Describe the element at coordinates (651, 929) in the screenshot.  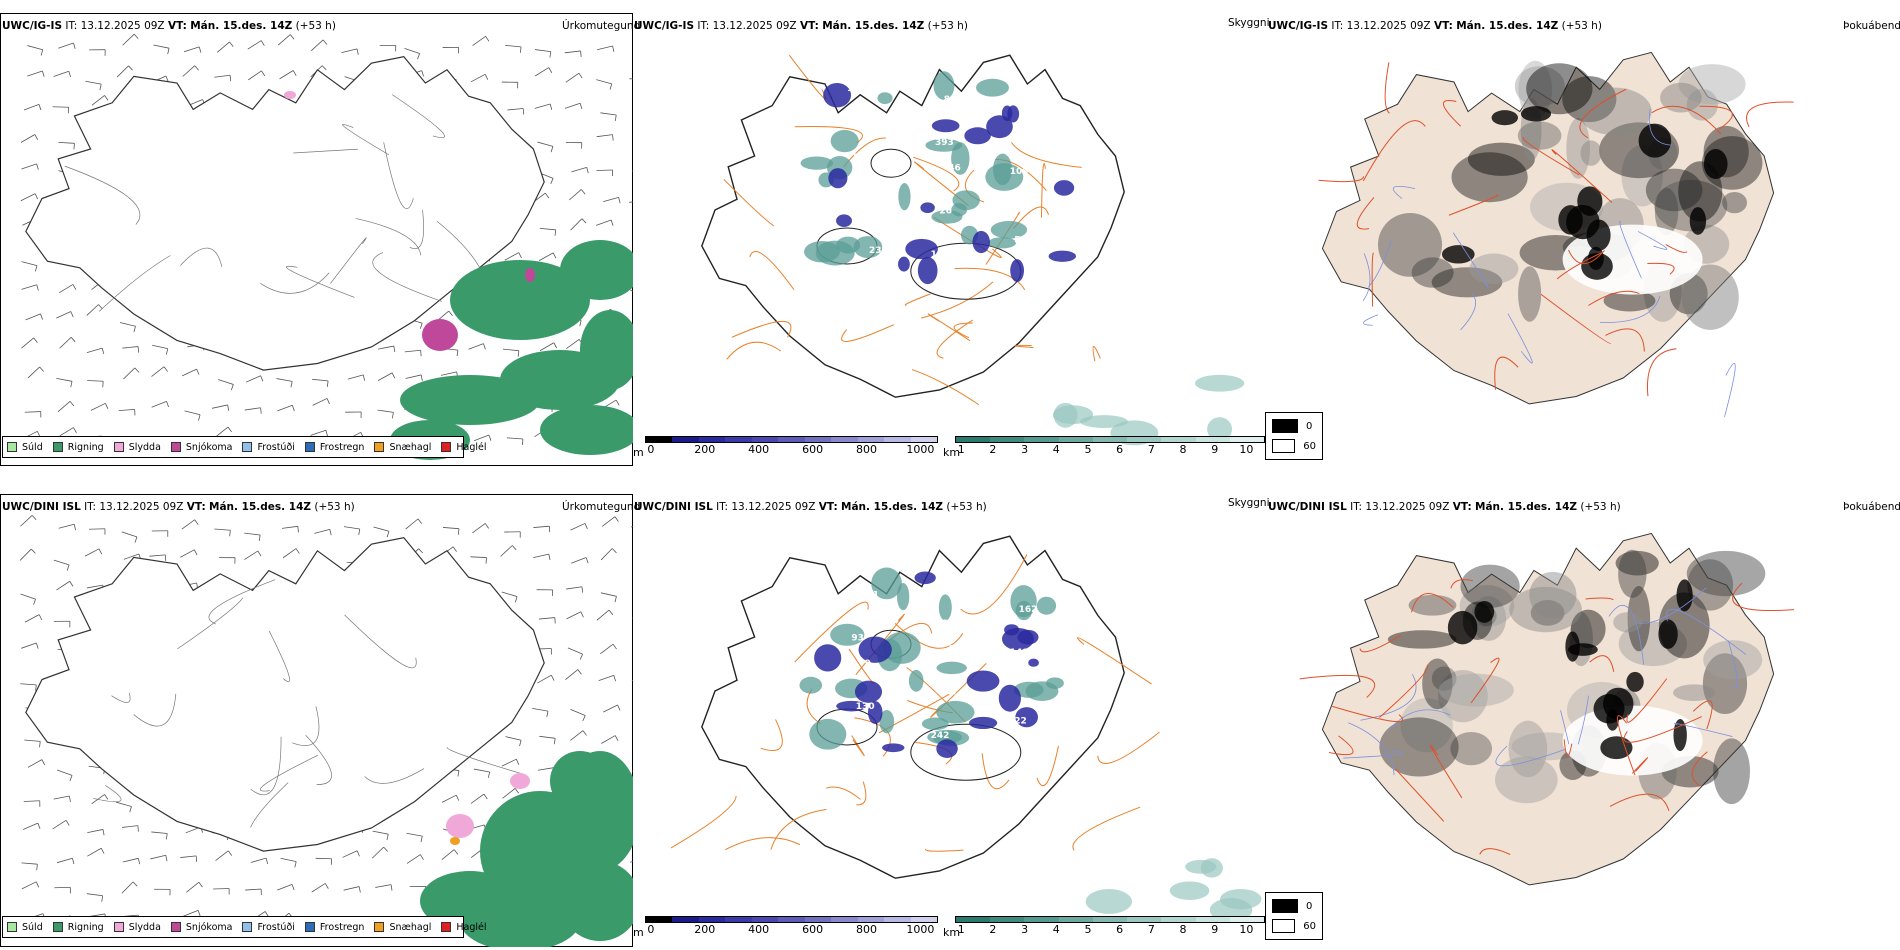
I see `colorbar-tick-label: 0` at that location.